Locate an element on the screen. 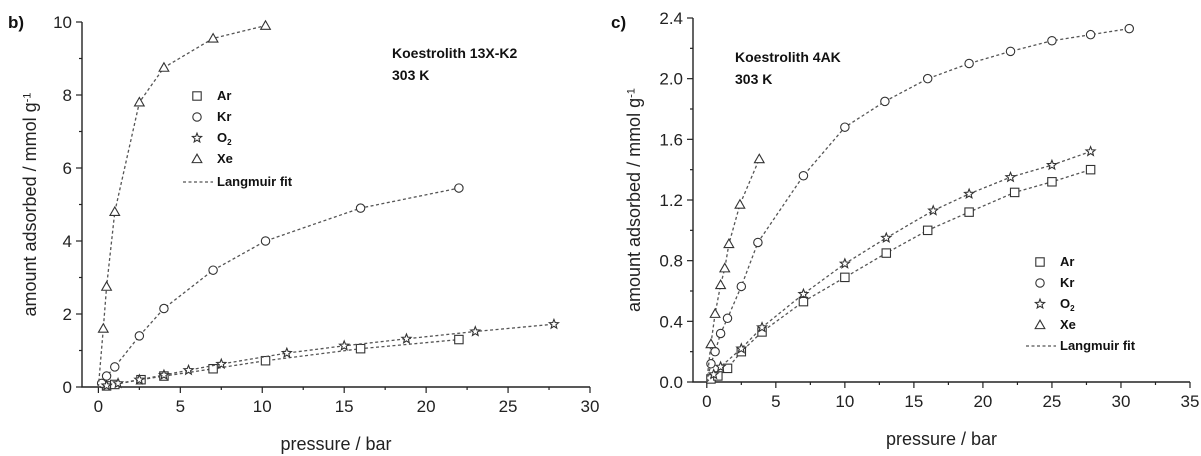 The height and width of the screenshot is (456, 1201). sample-annotation: Koestrolith 4AK is located at coordinates (788, 57).